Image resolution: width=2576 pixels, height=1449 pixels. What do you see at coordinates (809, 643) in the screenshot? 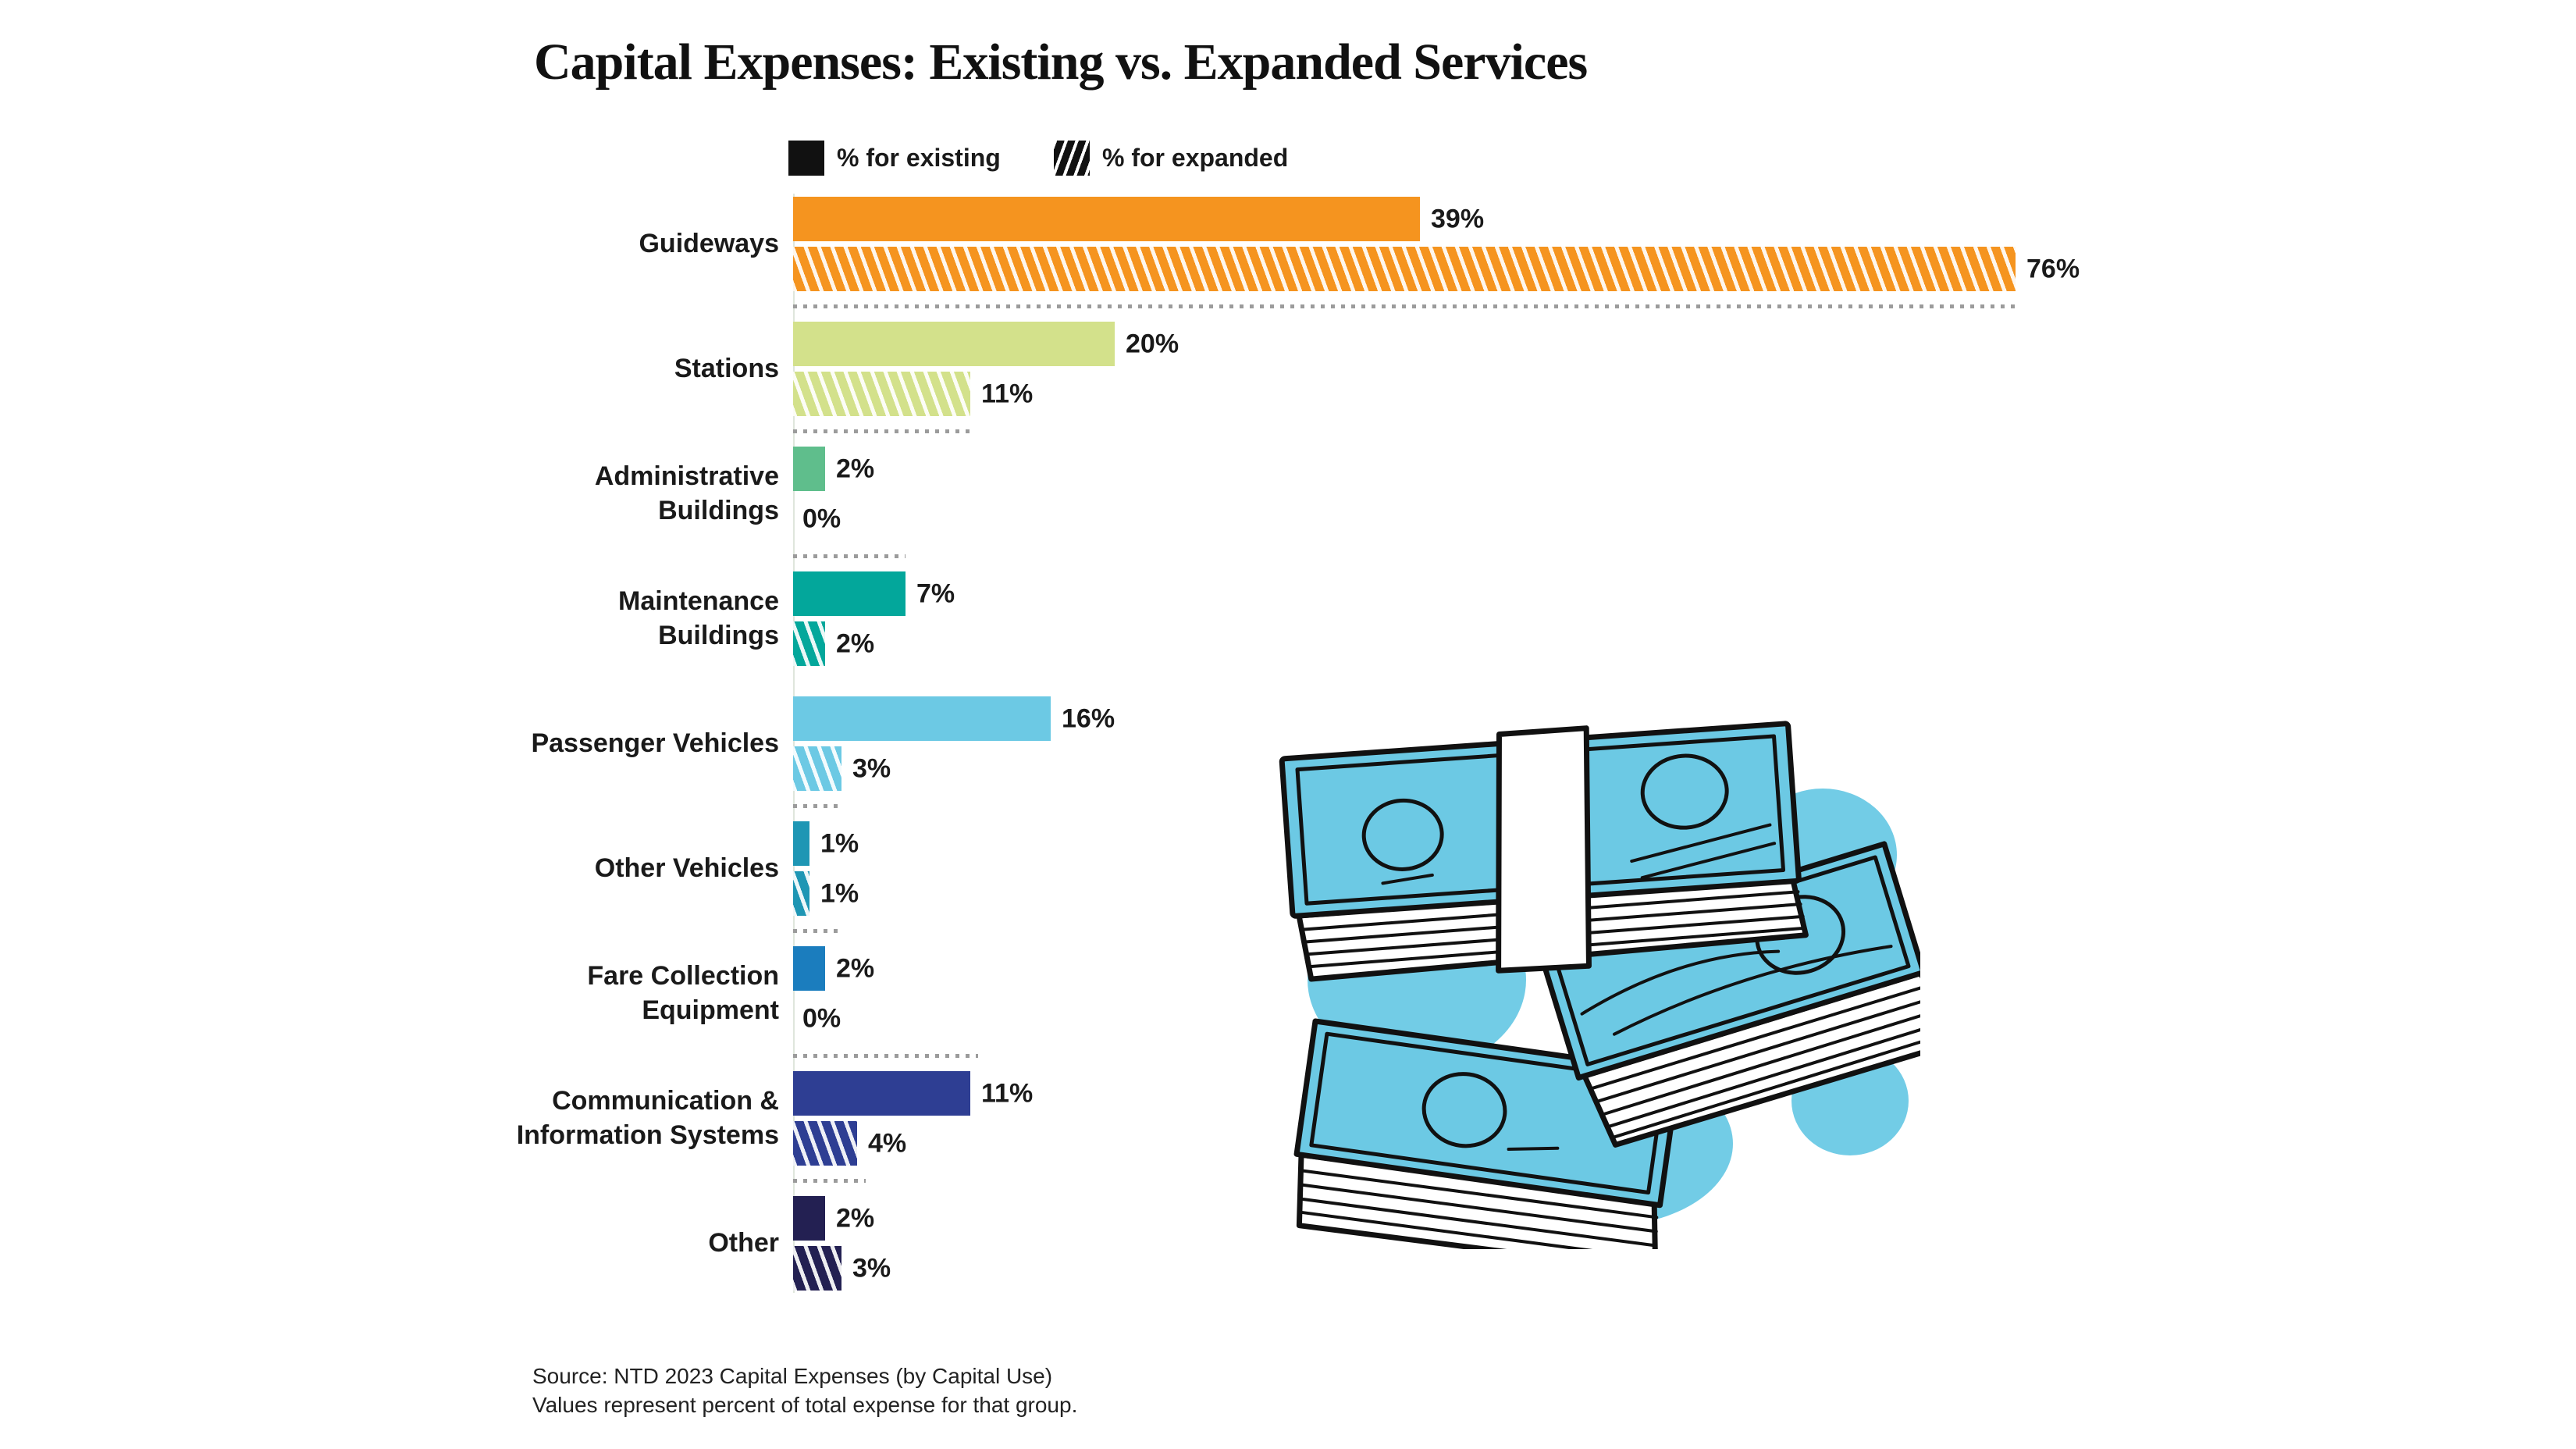
I see `bar-expanded-maintenance-buildings` at bounding box center [809, 643].